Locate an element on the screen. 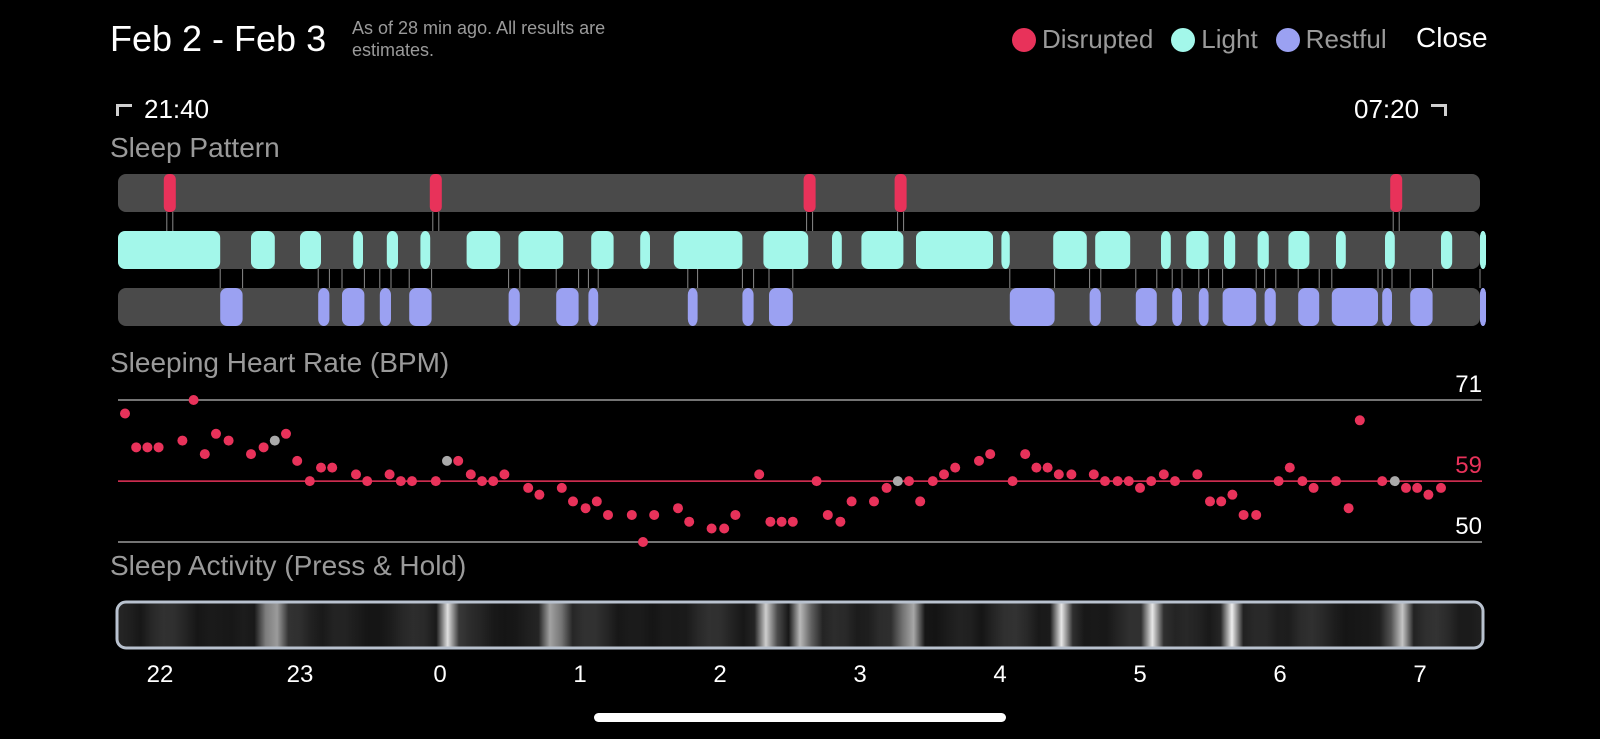  legend-item-light: Light is located at coordinates (1214, 39).